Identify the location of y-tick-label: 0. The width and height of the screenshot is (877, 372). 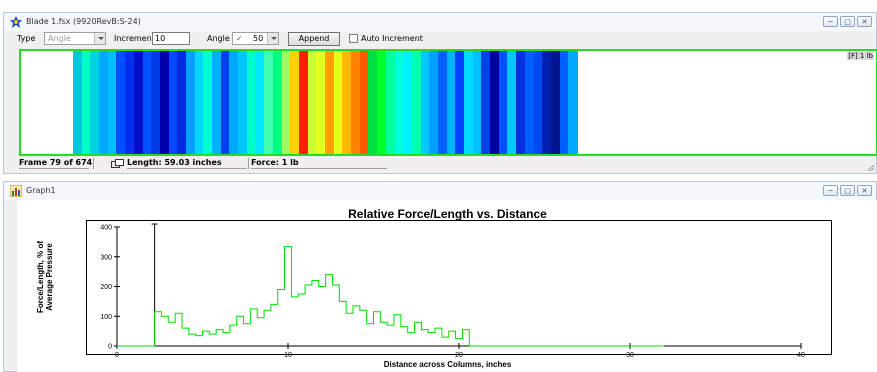
(110, 347).